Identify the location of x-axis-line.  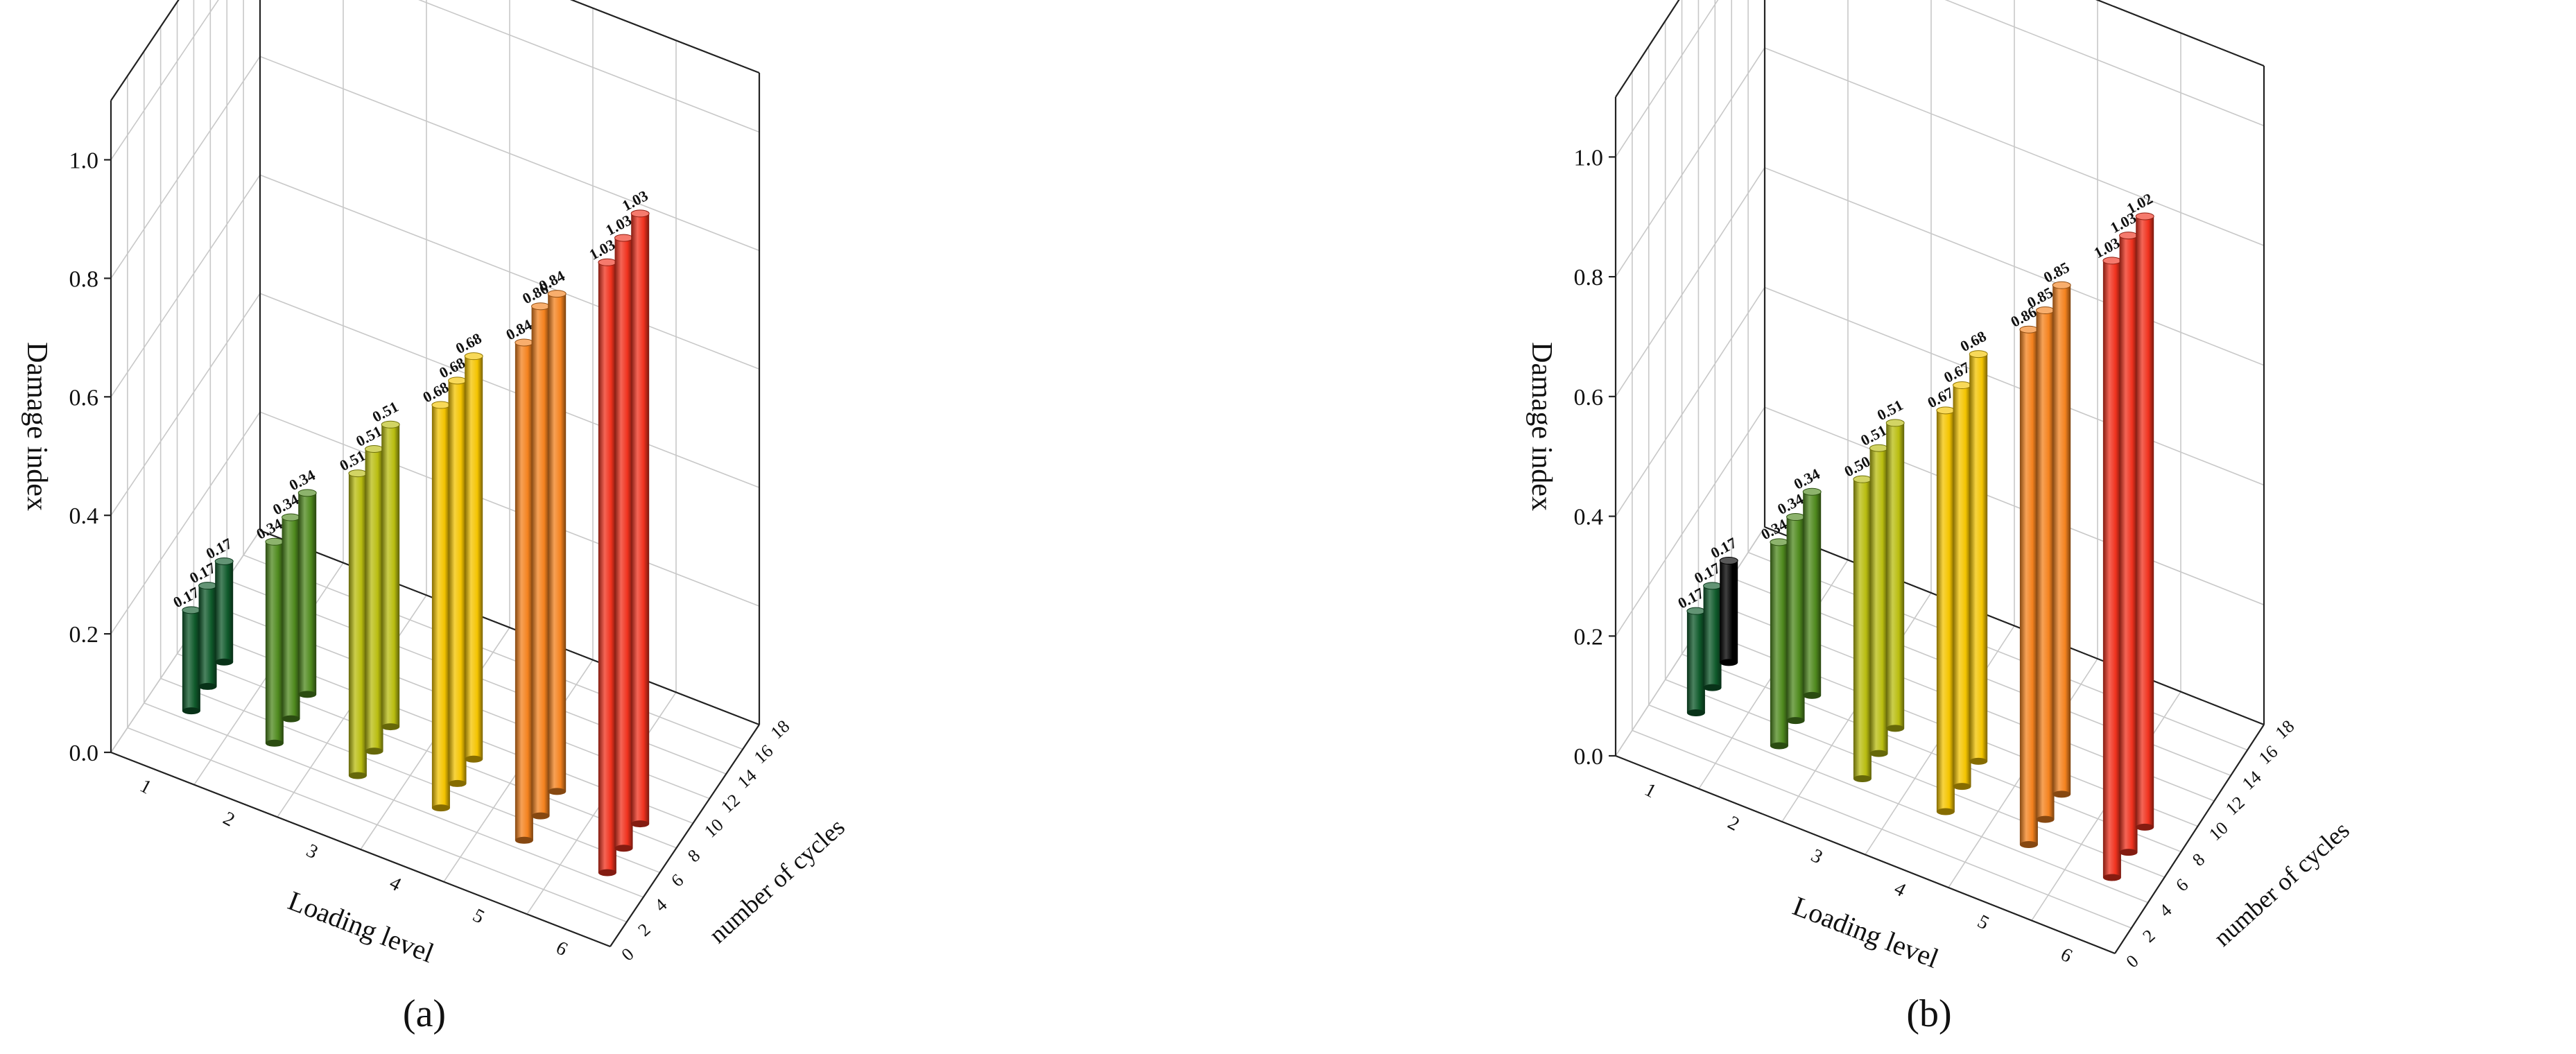
(1865, 854).